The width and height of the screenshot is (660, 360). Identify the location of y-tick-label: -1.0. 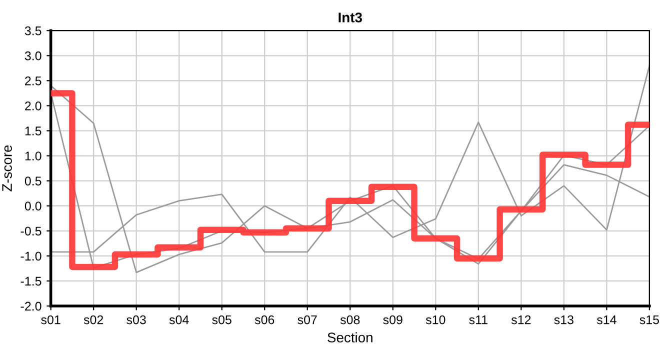
(31, 256).